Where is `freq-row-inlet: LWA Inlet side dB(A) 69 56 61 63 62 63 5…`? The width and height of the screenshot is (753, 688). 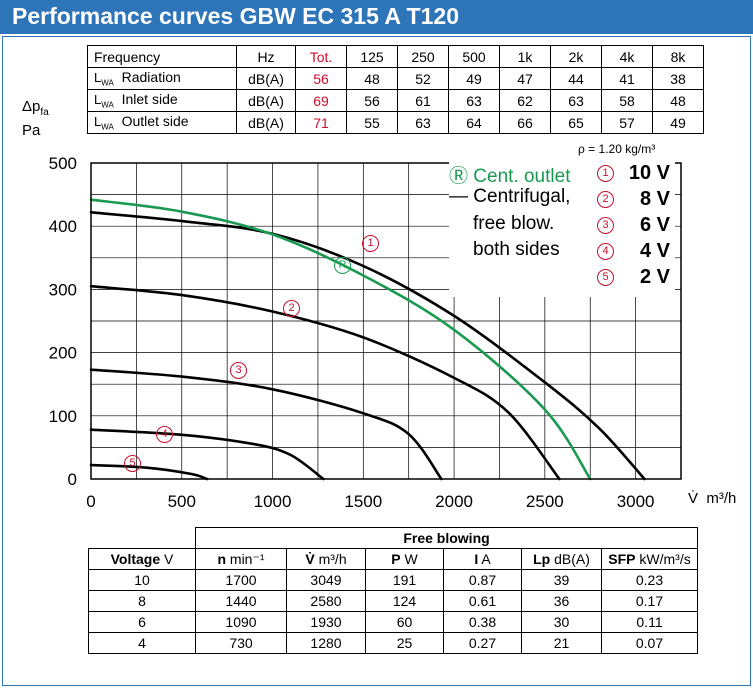 freq-row-inlet: LWA Inlet side dB(A) 69 56 61 63 62 63 5… is located at coordinates (395, 100).